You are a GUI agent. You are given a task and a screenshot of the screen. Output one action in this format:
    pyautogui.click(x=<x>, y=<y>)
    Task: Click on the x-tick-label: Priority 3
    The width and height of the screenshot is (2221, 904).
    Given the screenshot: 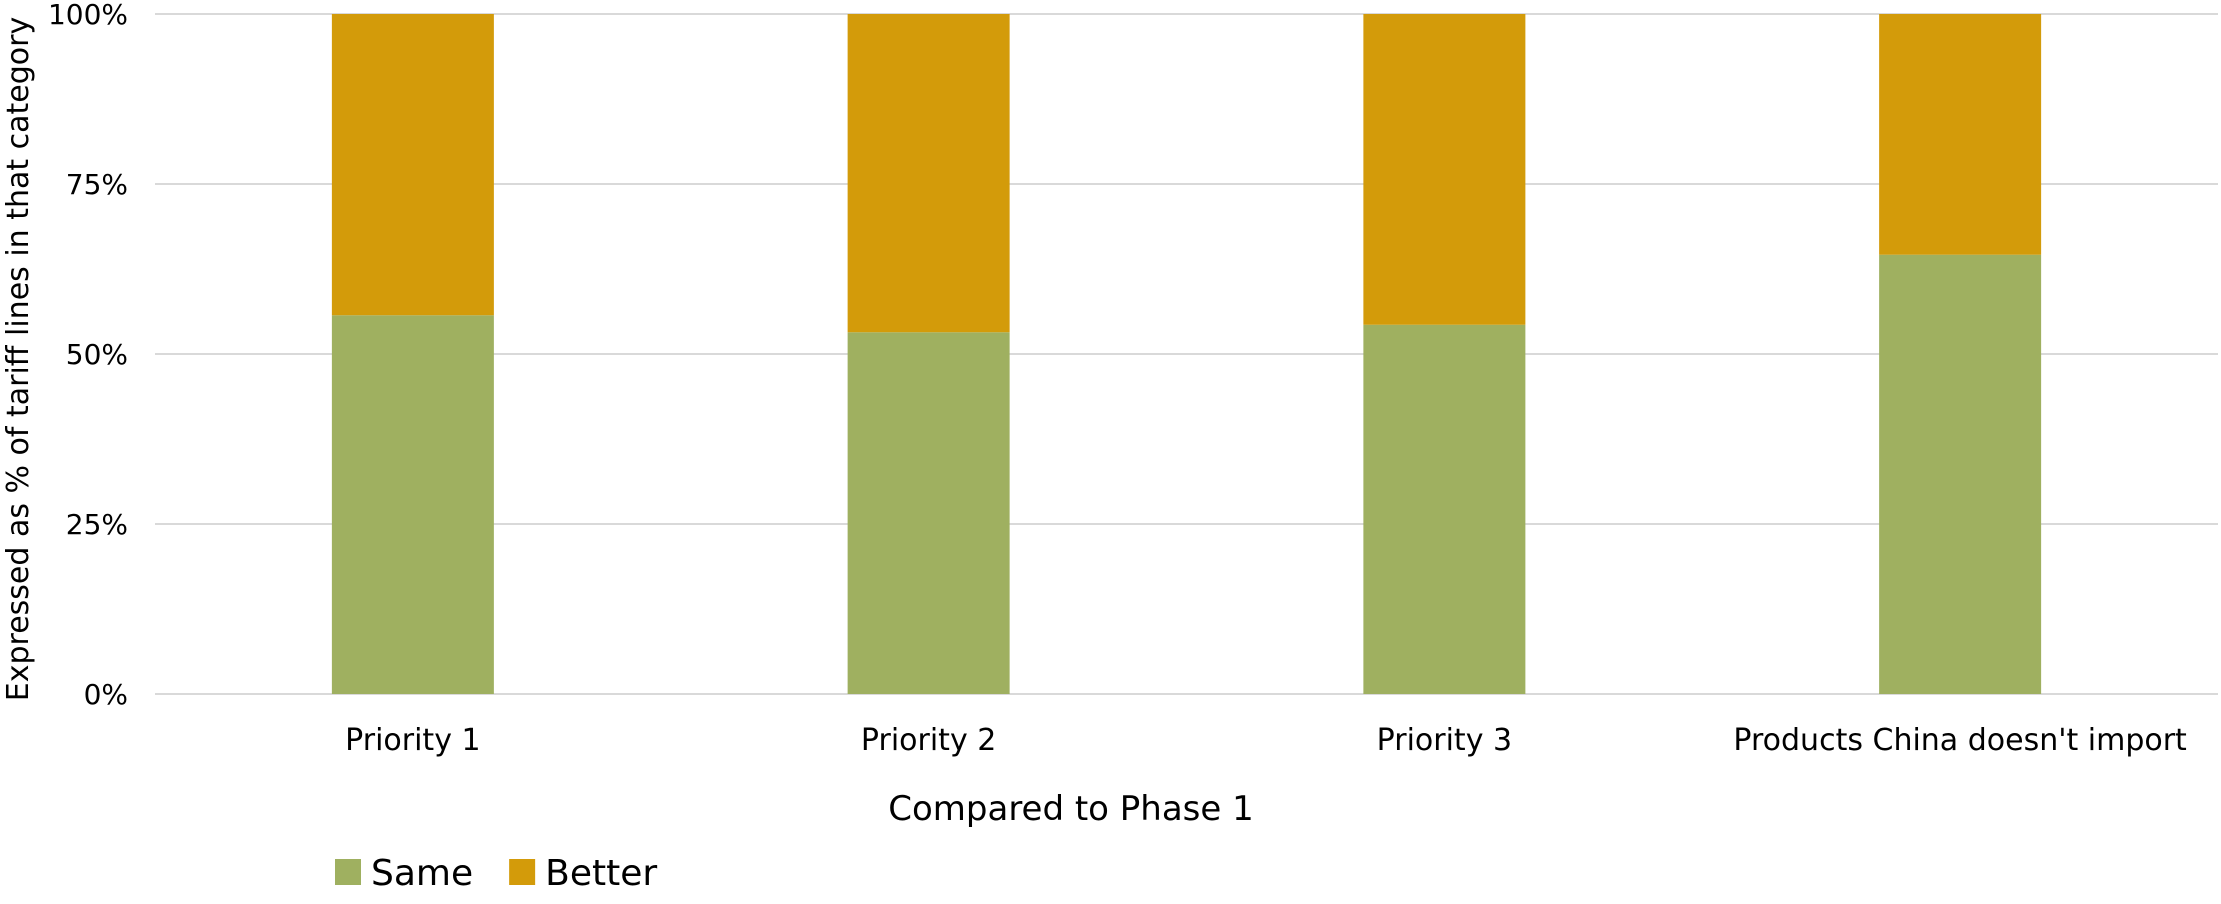 What is the action you would take?
    pyautogui.click(x=1444, y=740)
    